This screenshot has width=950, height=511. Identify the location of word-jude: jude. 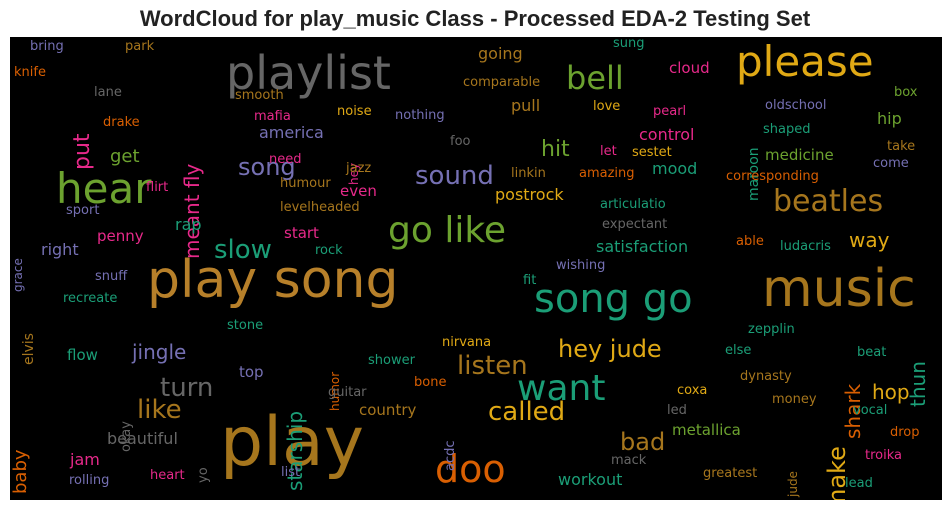
(793, 483).